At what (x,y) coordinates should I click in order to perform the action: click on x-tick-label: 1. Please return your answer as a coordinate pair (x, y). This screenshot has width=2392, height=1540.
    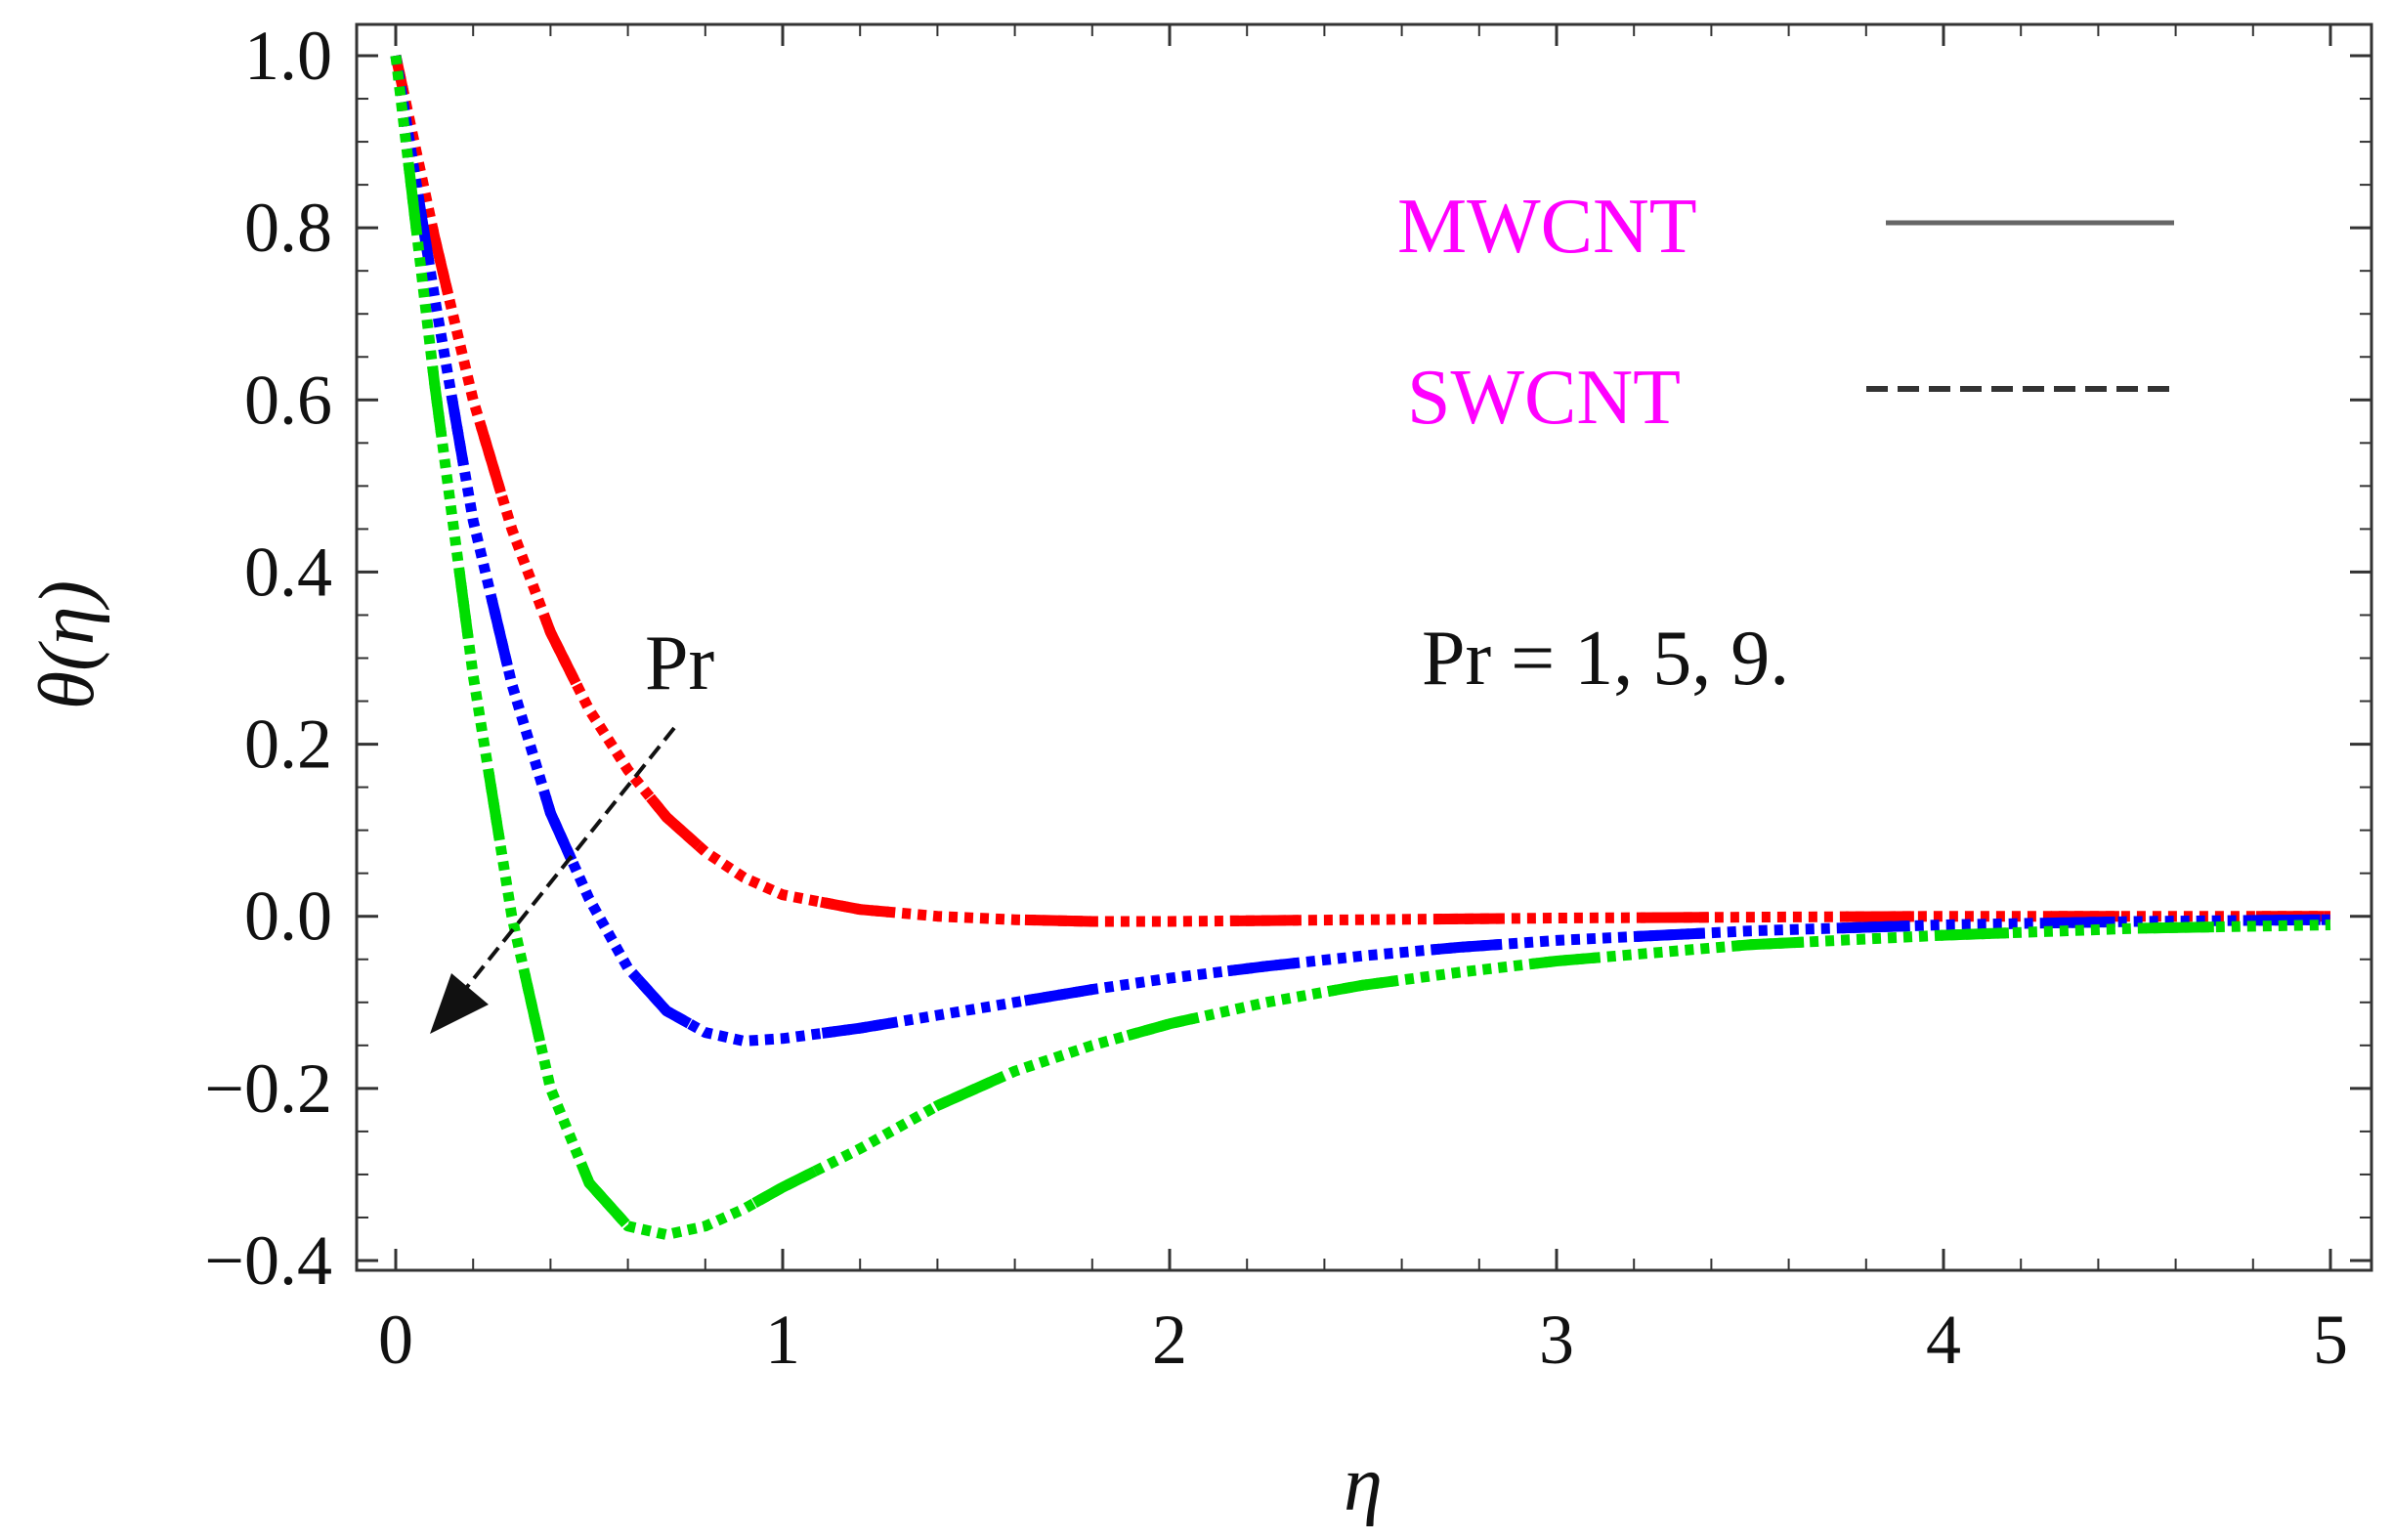
    Looking at the image, I should click on (782, 1340).